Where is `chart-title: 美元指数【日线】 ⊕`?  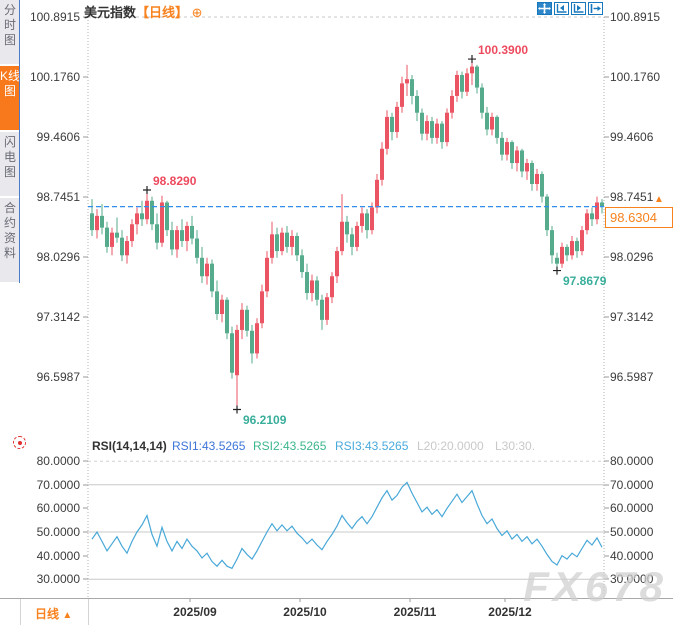 chart-title: 美元指数【日线】 ⊕ is located at coordinates (143, 11).